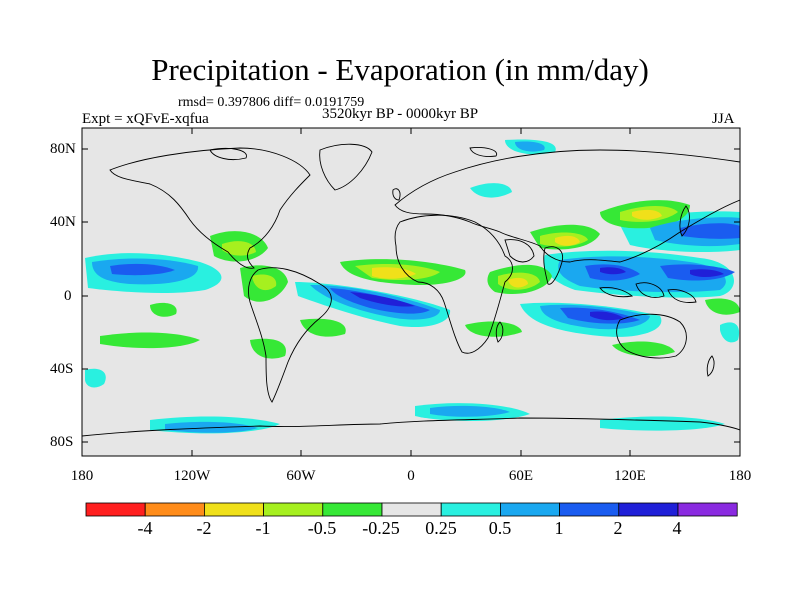 Image resolution: width=800 pixels, height=600 pixels. Describe the element at coordinates (322, 528) in the screenshot. I see `colorbar-label: -0.5` at that location.